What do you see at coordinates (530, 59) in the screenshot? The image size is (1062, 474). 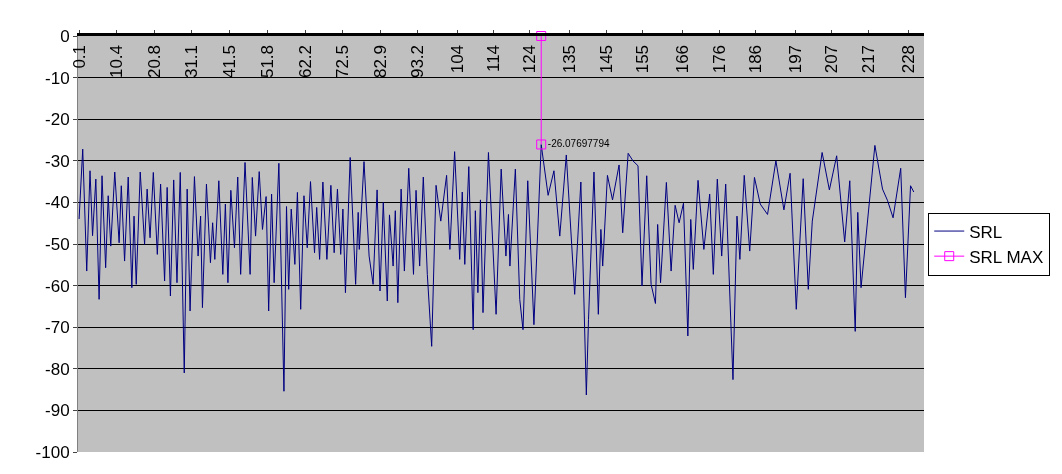 I see `x-tick-label: 124` at bounding box center [530, 59].